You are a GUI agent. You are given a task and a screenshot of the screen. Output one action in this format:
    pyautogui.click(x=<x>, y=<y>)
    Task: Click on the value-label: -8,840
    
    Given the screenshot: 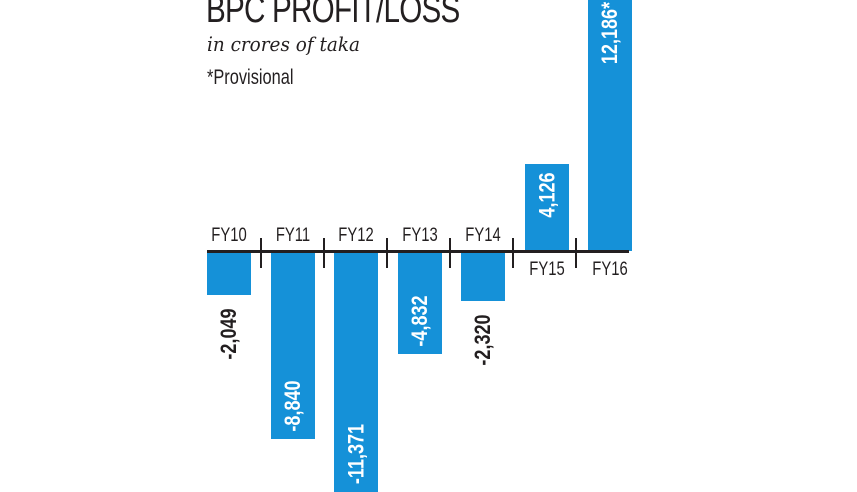 What is the action you would take?
    pyautogui.click(x=293, y=405)
    